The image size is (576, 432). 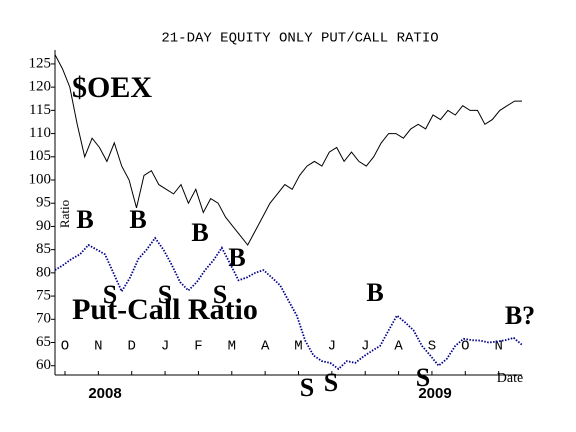 What do you see at coordinates (432, 347) in the screenshot?
I see `x-tick-label: S` at bounding box center [432, 347].